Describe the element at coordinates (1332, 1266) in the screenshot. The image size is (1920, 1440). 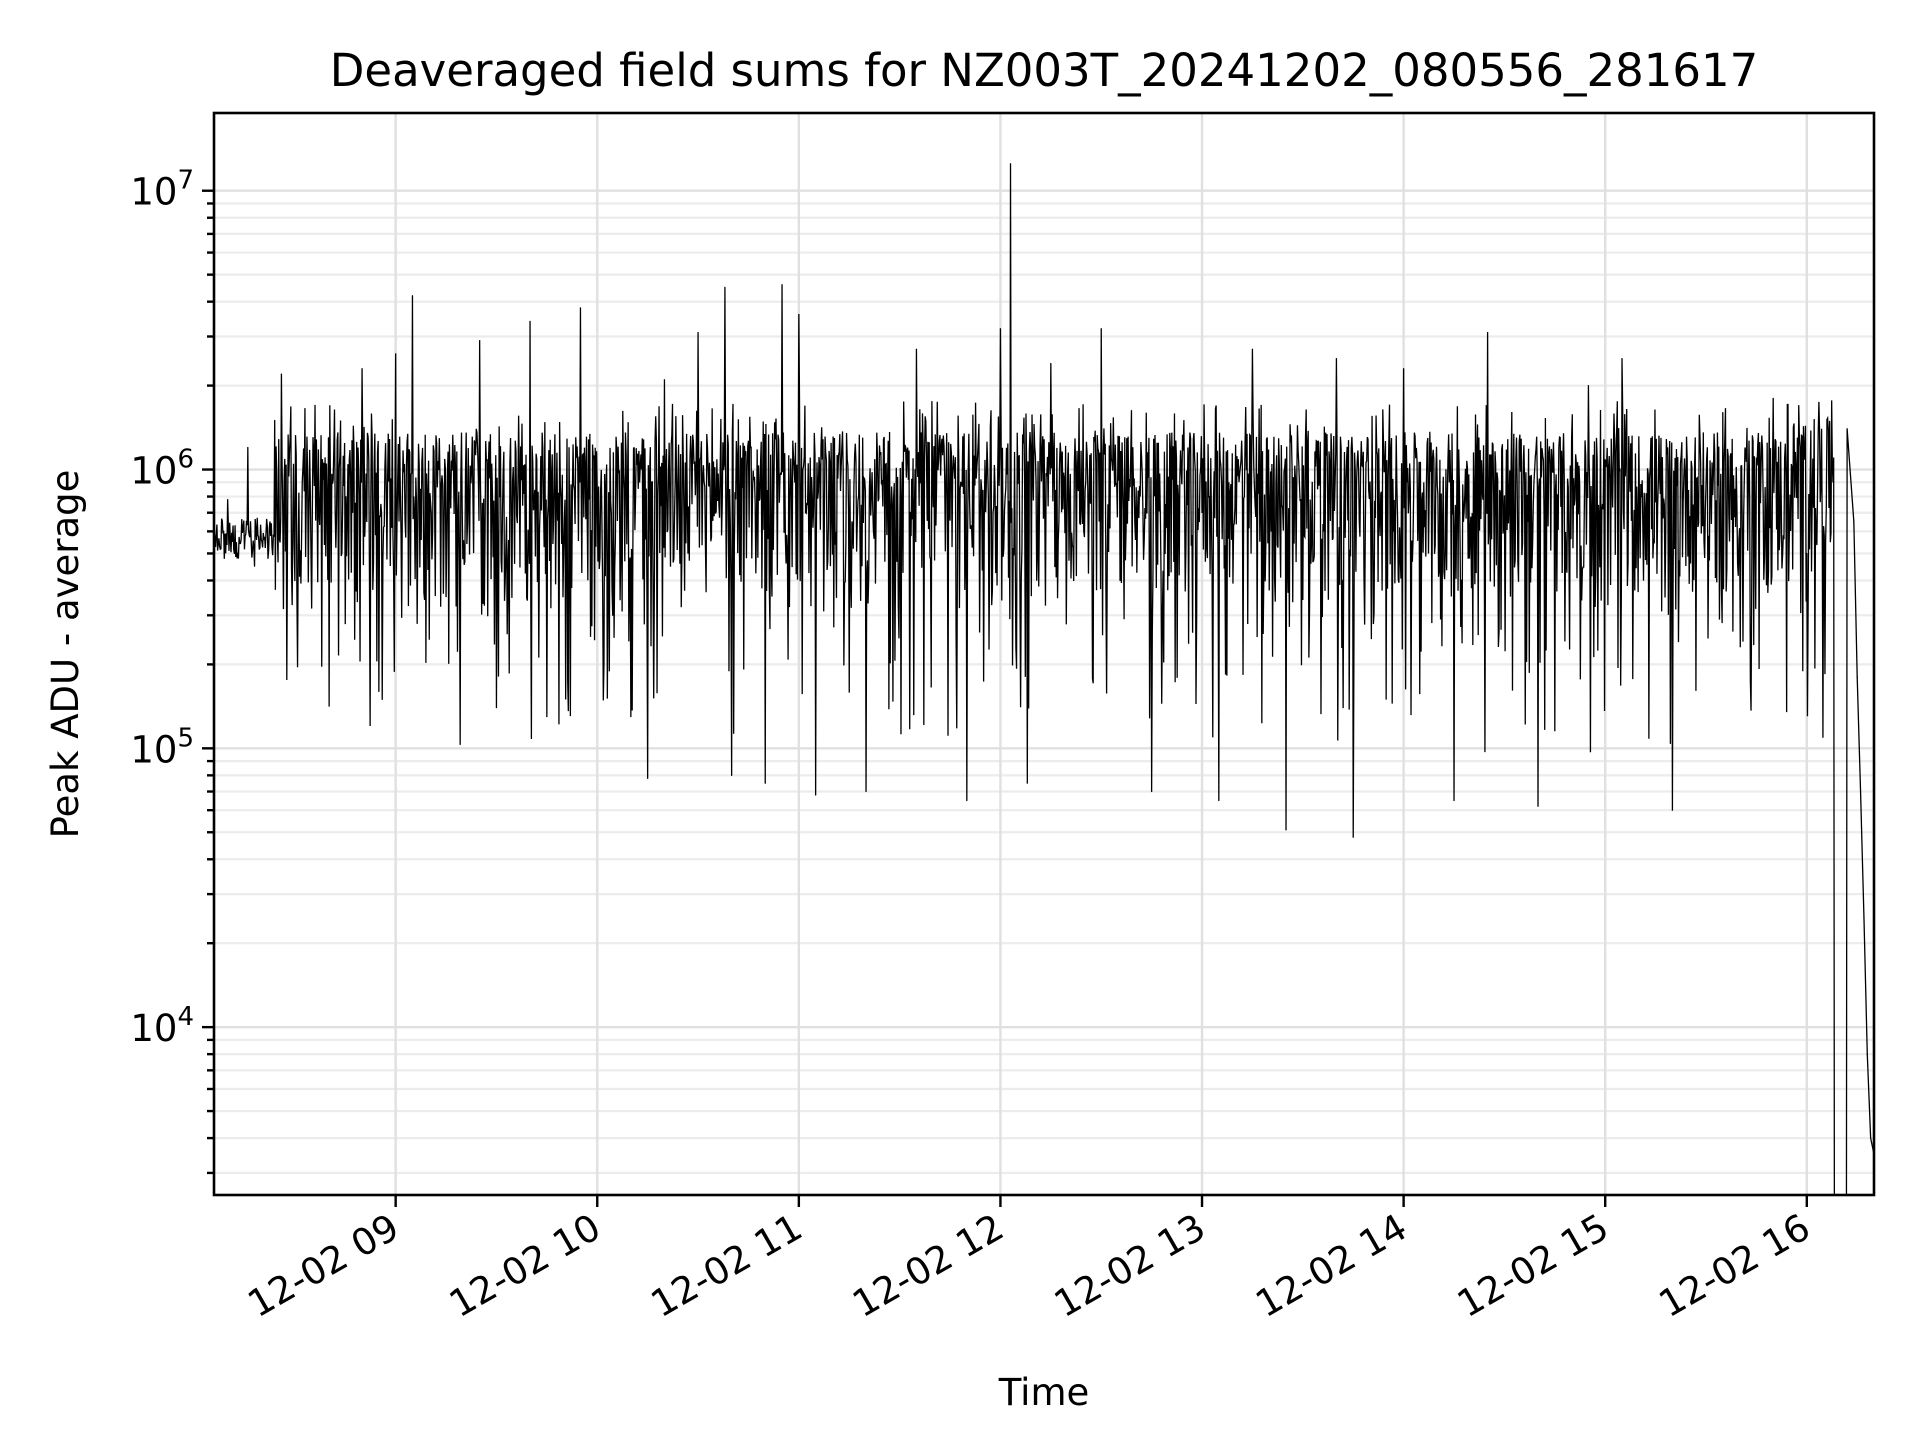
I see `x-tick-label: 12-02 14` at that location.